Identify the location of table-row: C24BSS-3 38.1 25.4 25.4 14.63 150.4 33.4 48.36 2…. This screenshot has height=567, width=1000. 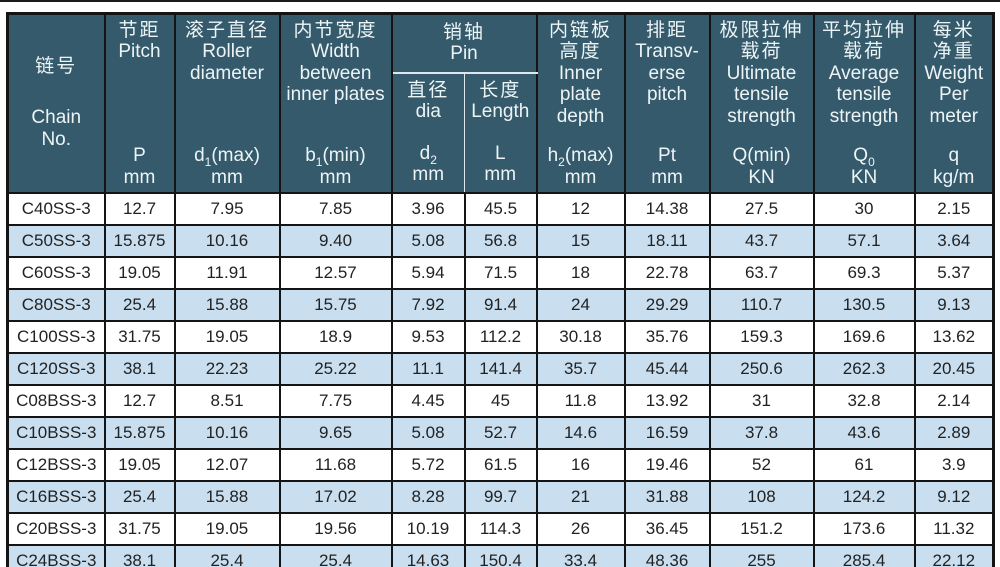
(500, 555).